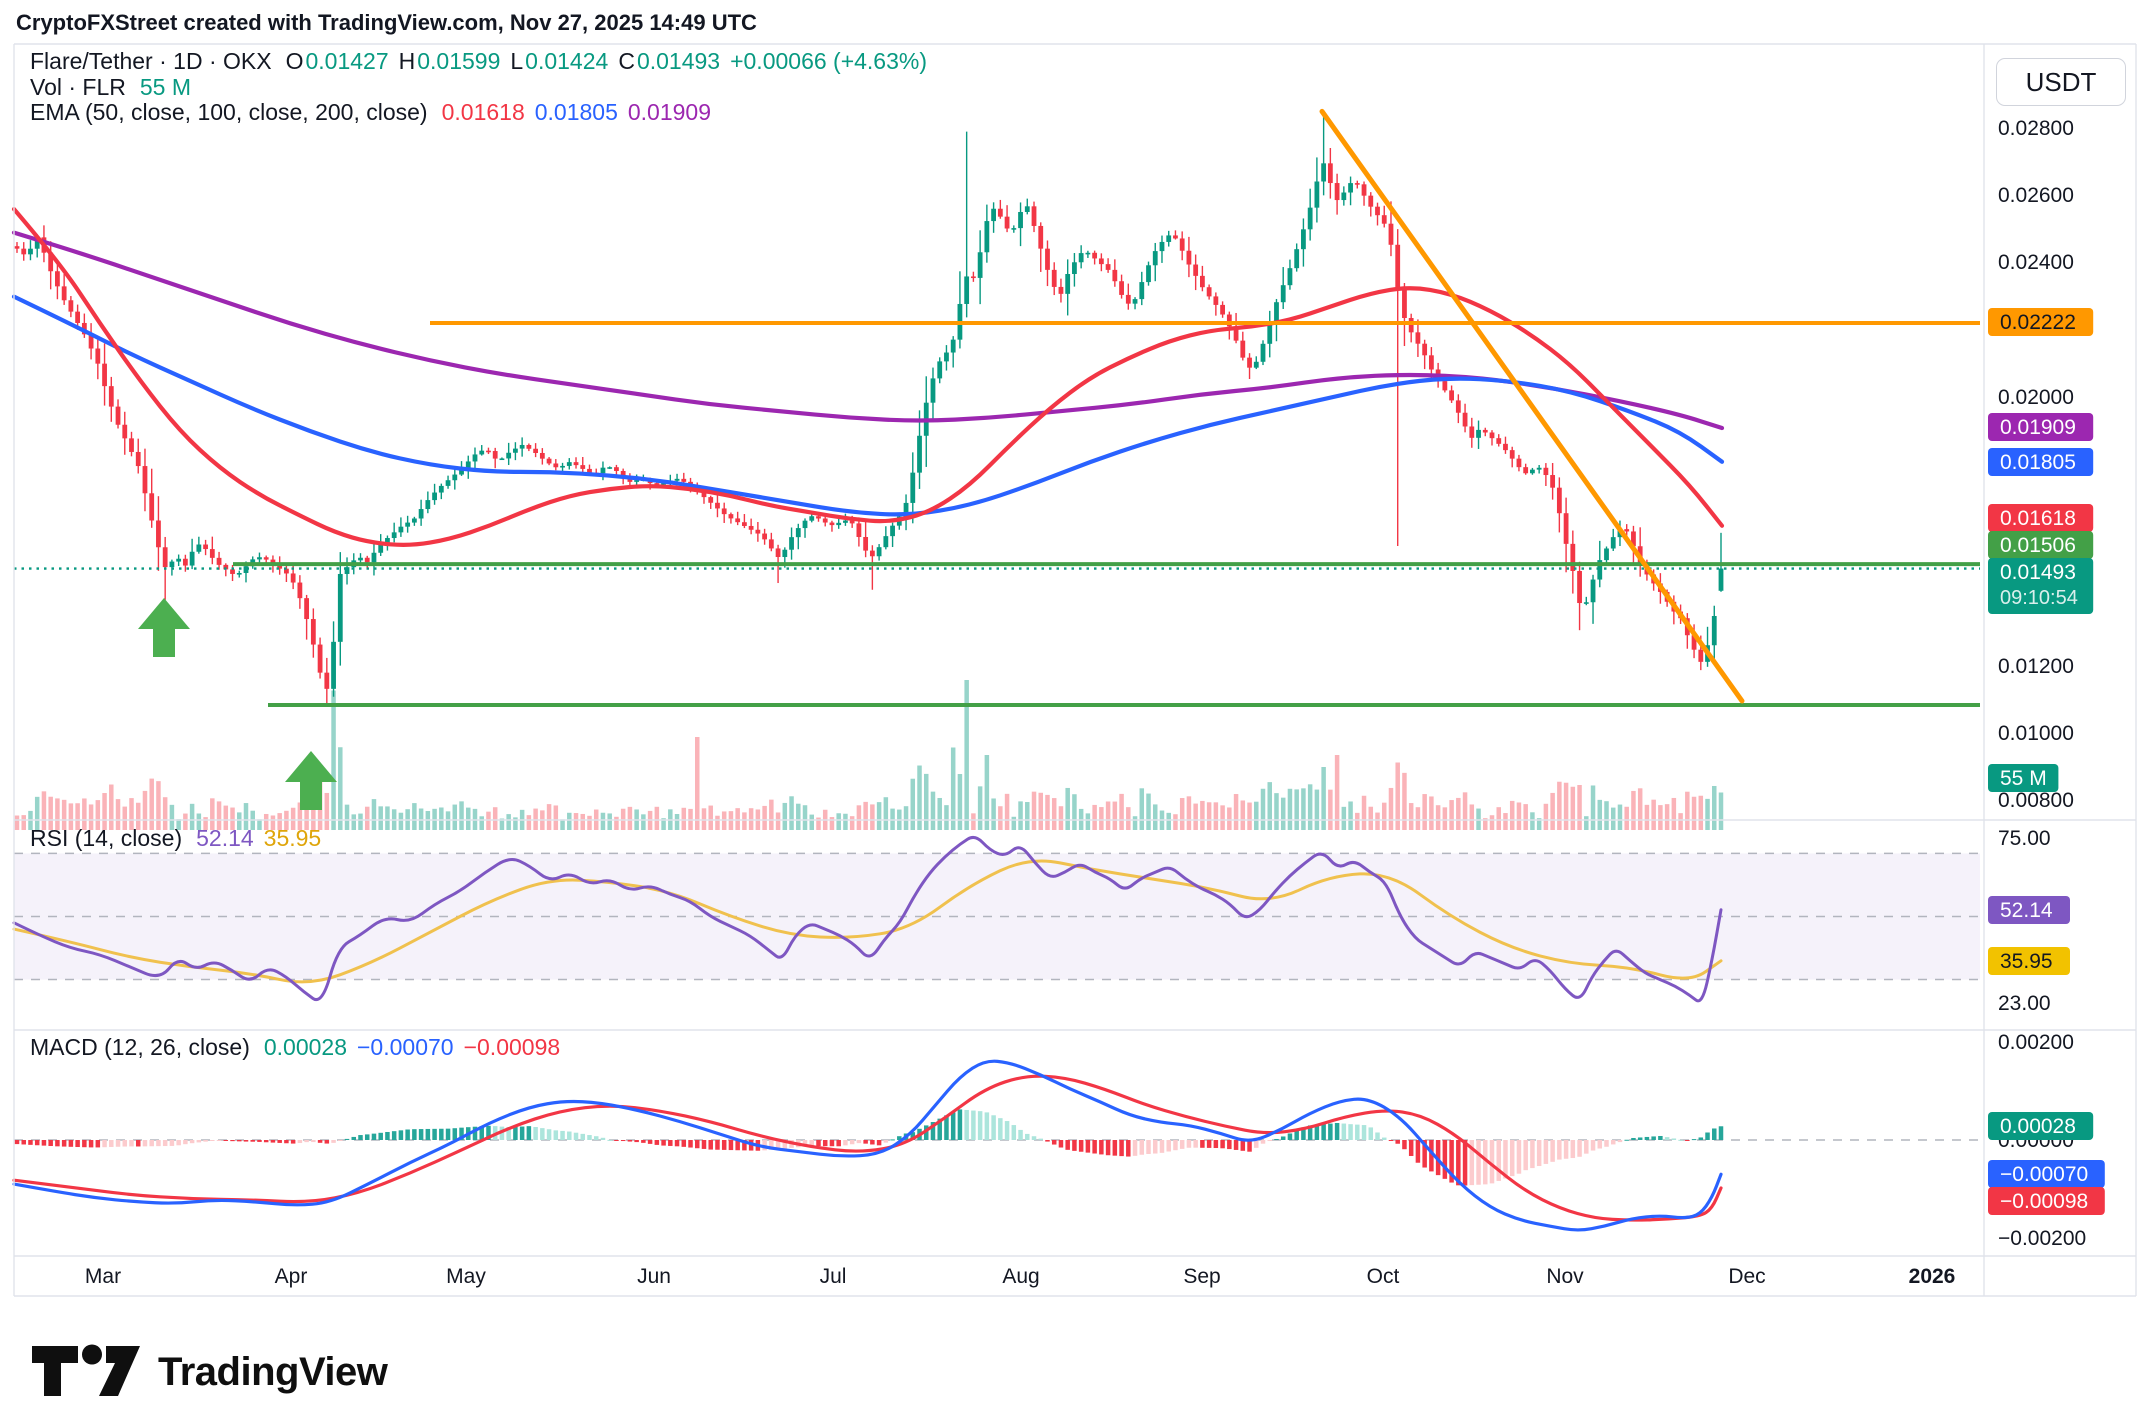 The width and height of the screenshot is (2150, 1424). What do you see at coordinates (669, 112) in the screenshot?
I see `legend-ema-item: 0.01909` at bounding box center [669, 112].